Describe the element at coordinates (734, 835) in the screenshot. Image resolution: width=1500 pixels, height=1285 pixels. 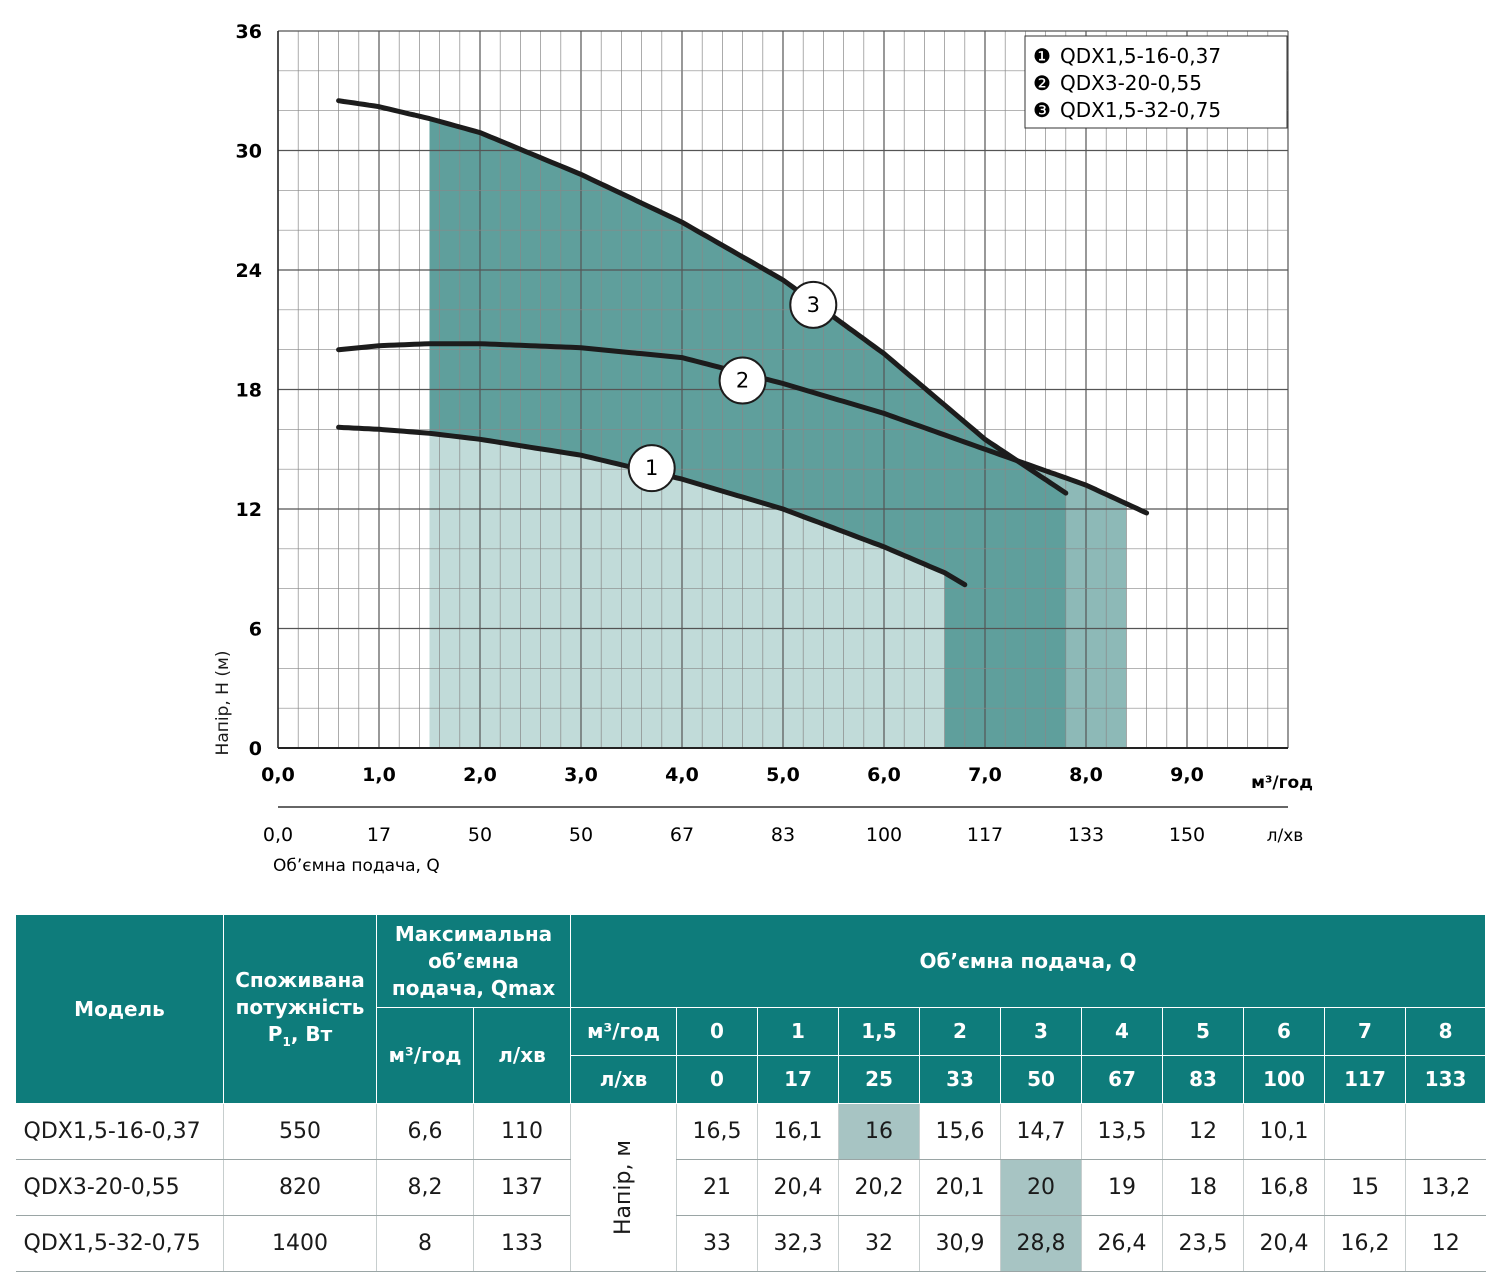
I see `x2-axis-ticks: 0,0 17 50 50 67 83 100 117 133 150` at that location.